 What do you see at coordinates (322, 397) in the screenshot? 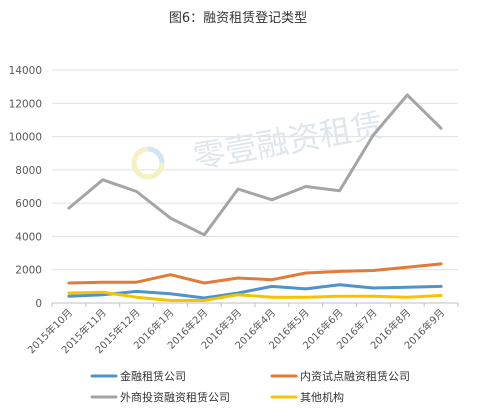
I see `legend-label: 其他机构` at bounding box center [322, 397].